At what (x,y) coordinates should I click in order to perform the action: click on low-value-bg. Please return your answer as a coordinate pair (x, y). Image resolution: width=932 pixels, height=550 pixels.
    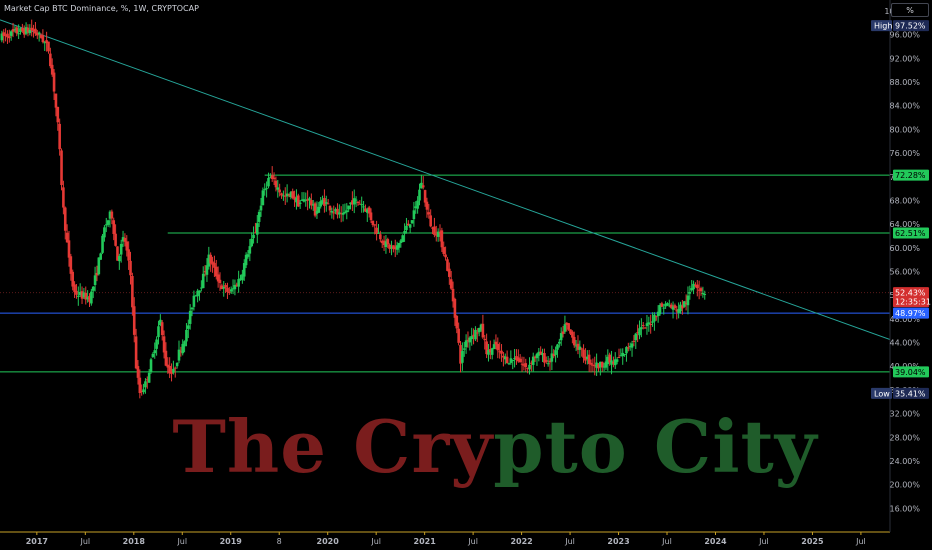
    Looking at the image, I should click on (911, 393).